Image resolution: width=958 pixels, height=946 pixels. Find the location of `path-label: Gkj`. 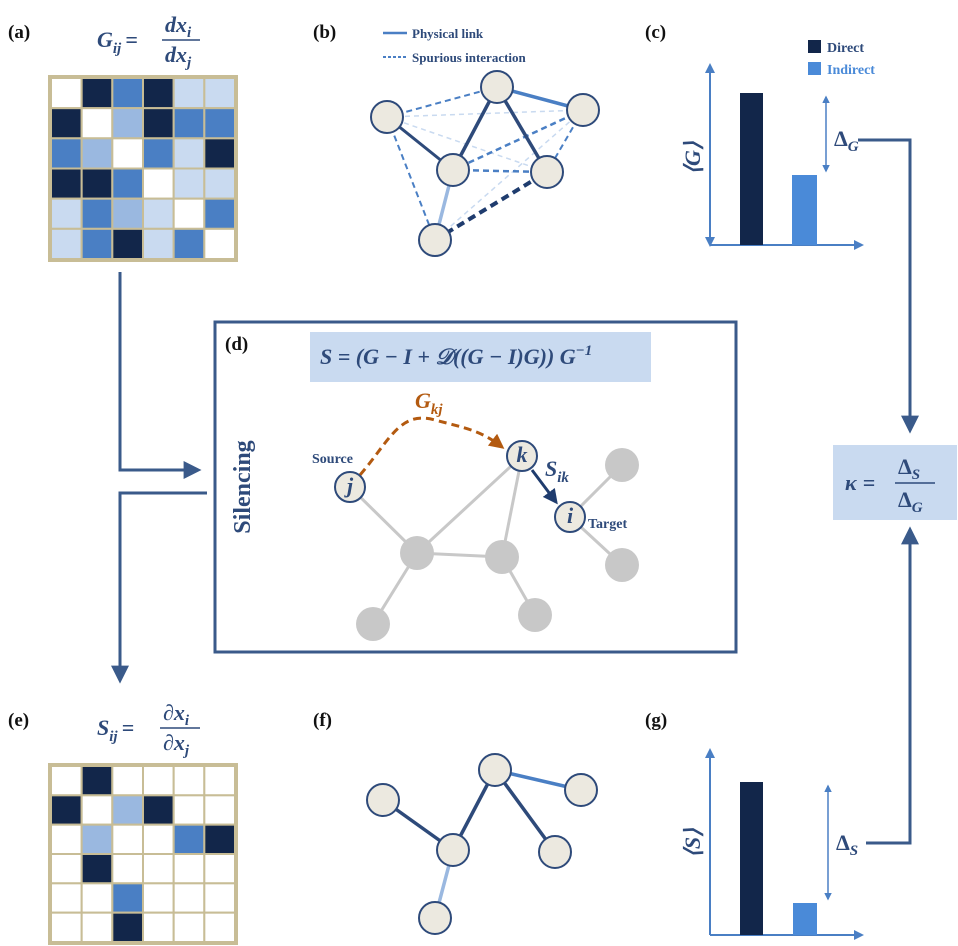

path-label: Gkj is located at coordinates (429, 403).